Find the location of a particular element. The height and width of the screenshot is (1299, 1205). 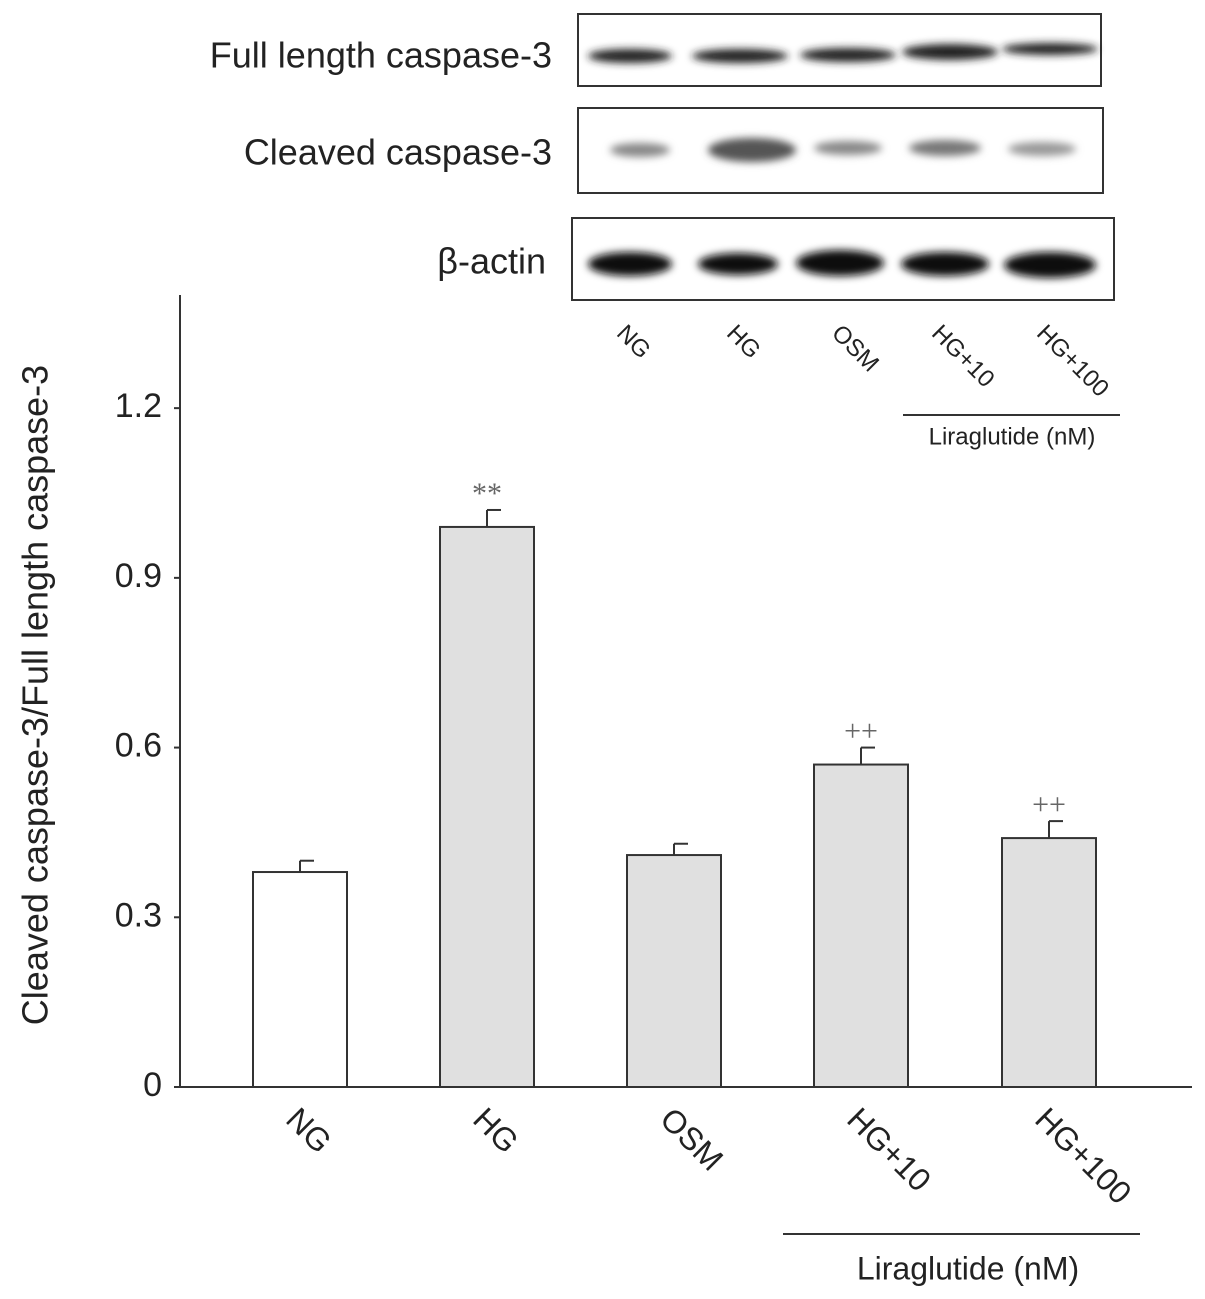

lane-label: OSM is located at coordinates (855, 349).